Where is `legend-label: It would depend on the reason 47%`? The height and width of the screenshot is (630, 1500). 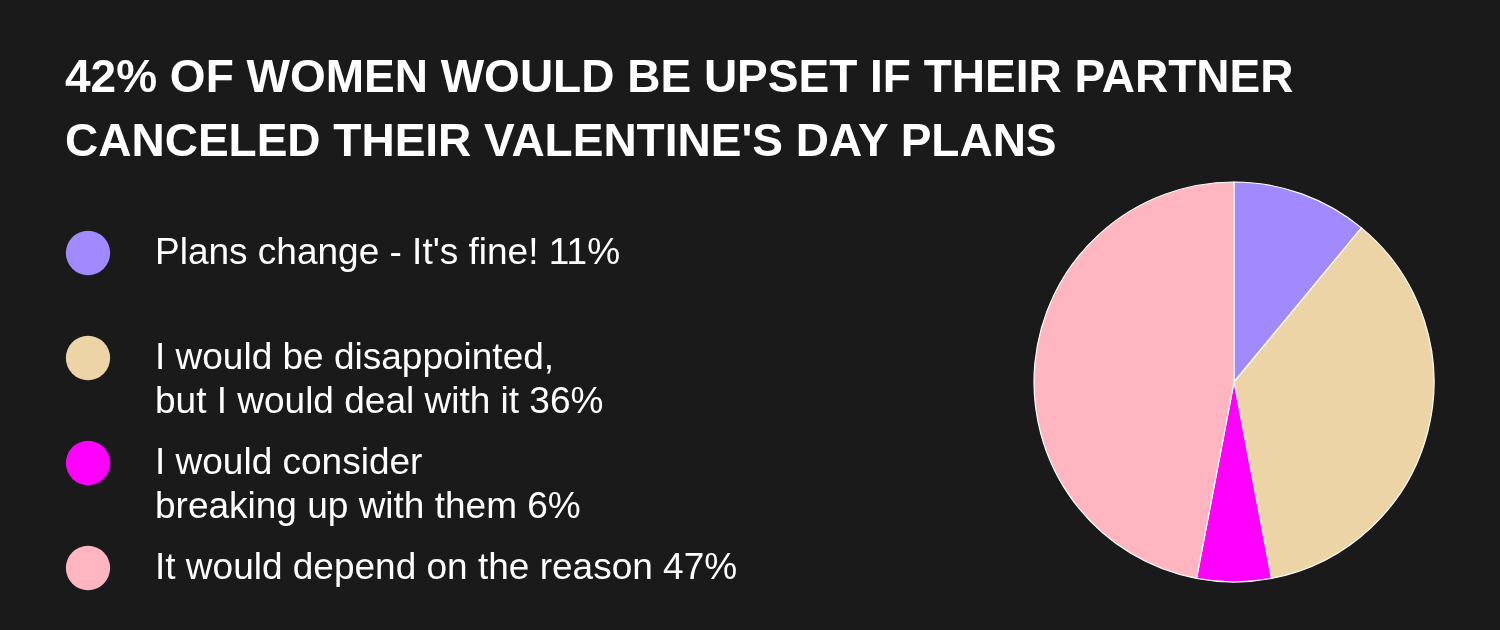 legend-label: It would depend on the reason 47% is located at coordinates (446, 566).